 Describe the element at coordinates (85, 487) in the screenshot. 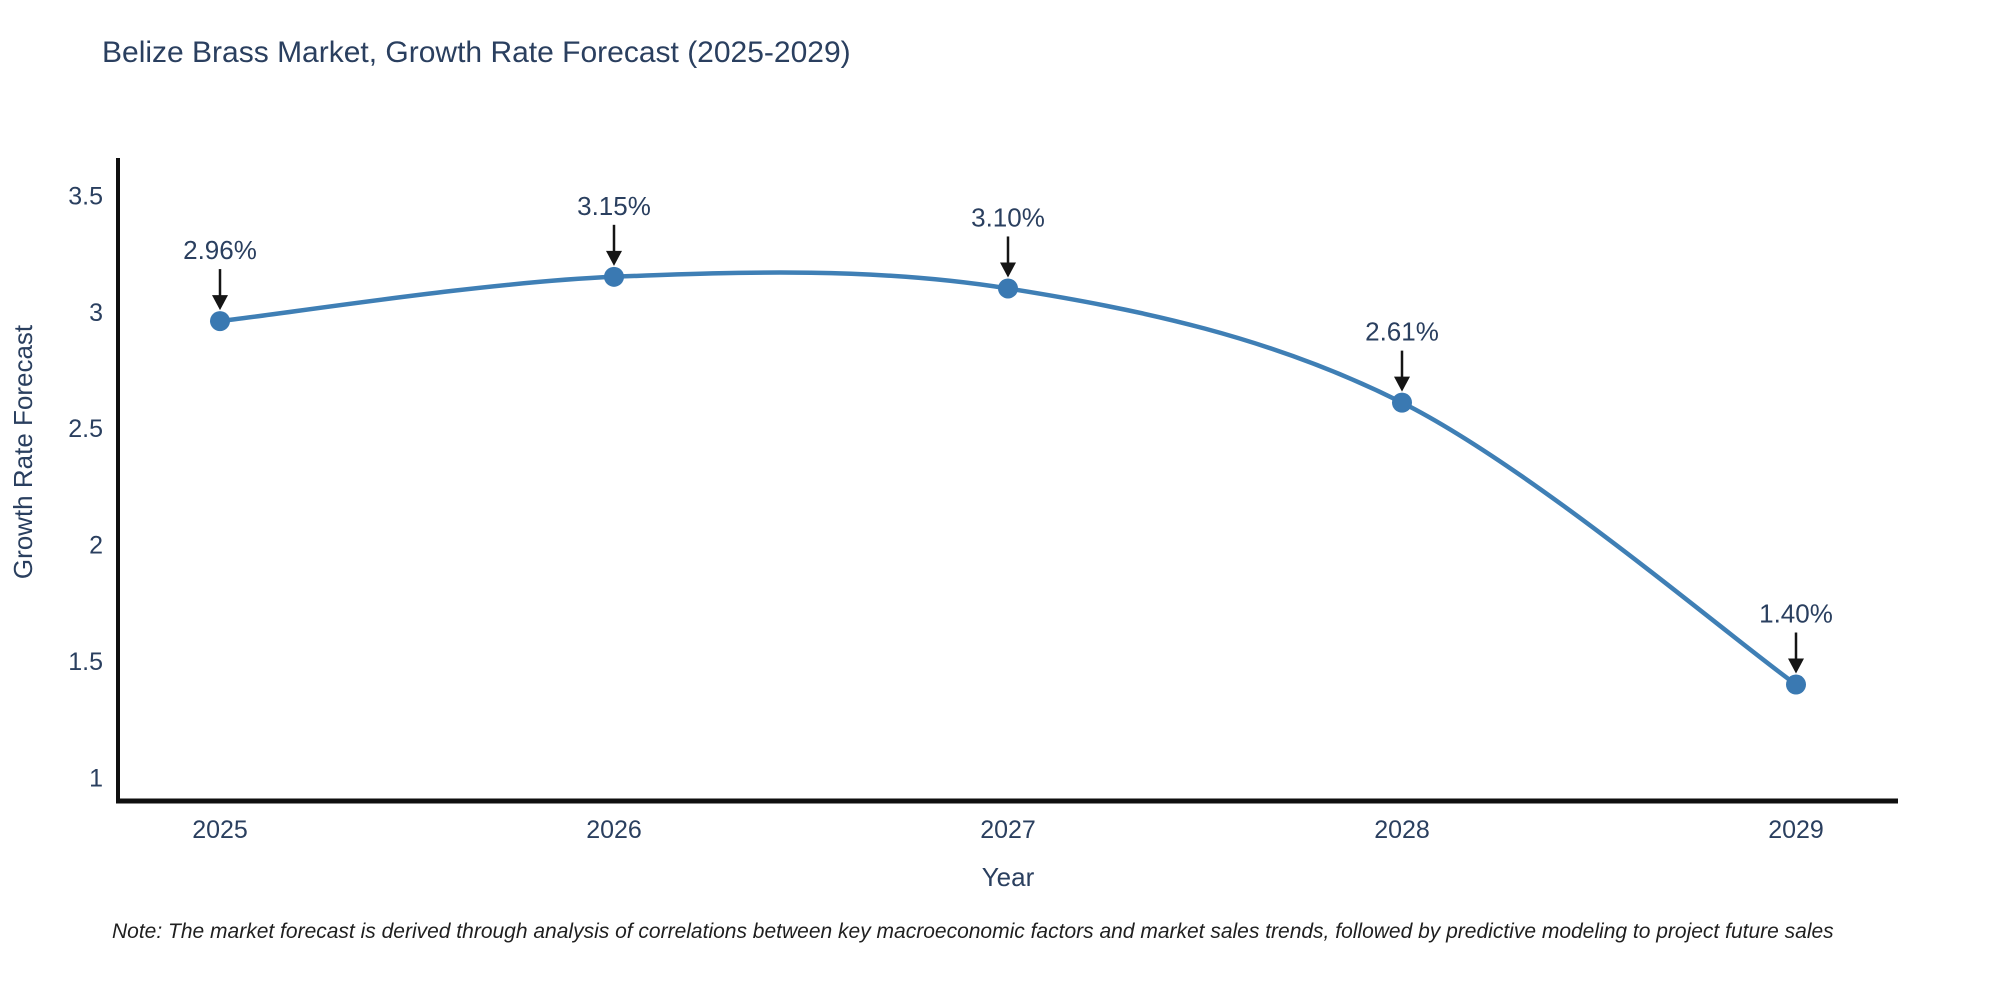

I see `y-tick-labels: 1 1.5 2 2.5 3 3.5` at that location.